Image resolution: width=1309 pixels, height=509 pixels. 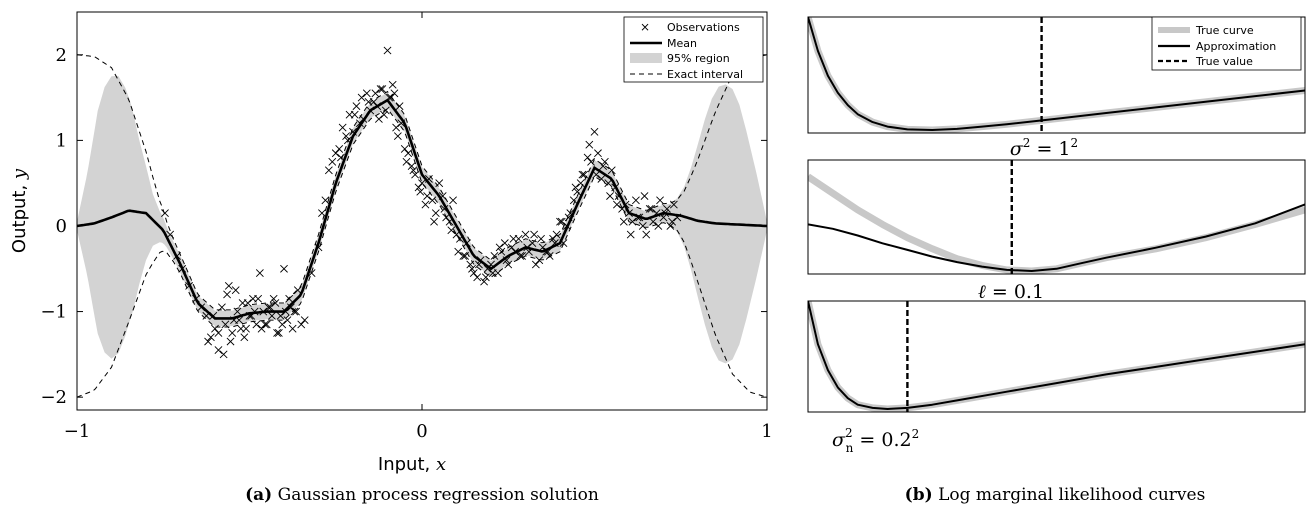 I want to click on subplot-label-signal-variance: σ2 = 12, so click(x=1044, y=148).